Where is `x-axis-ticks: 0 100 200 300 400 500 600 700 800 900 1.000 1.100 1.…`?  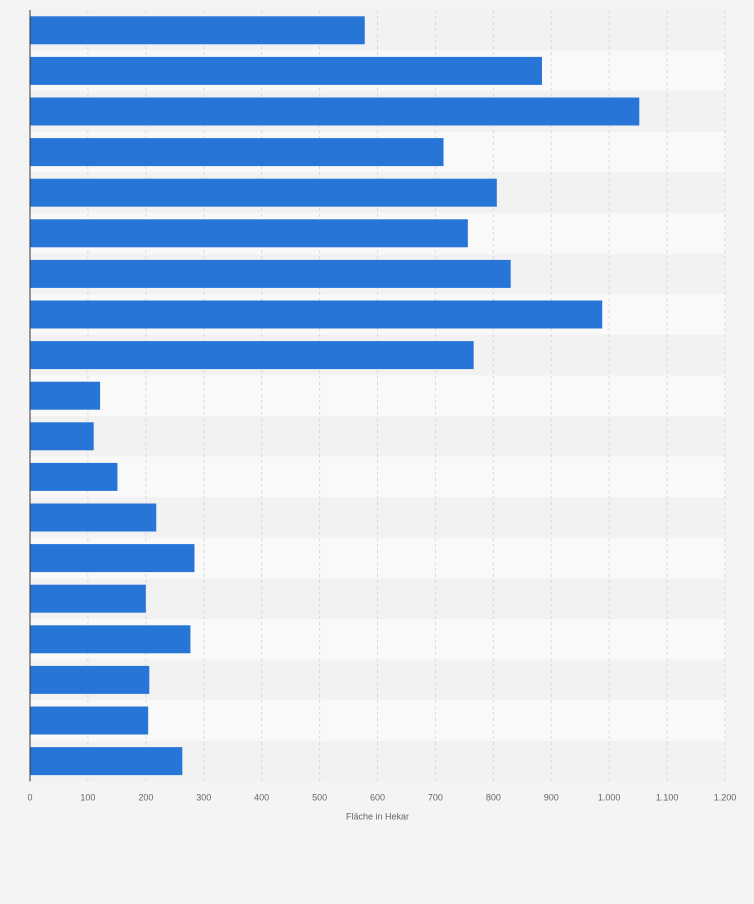 x-axis-ticks: 0 100 200 300 400 500 600 700 800 900 1.000 1.100 1.… is located at coordinates (381, 797).